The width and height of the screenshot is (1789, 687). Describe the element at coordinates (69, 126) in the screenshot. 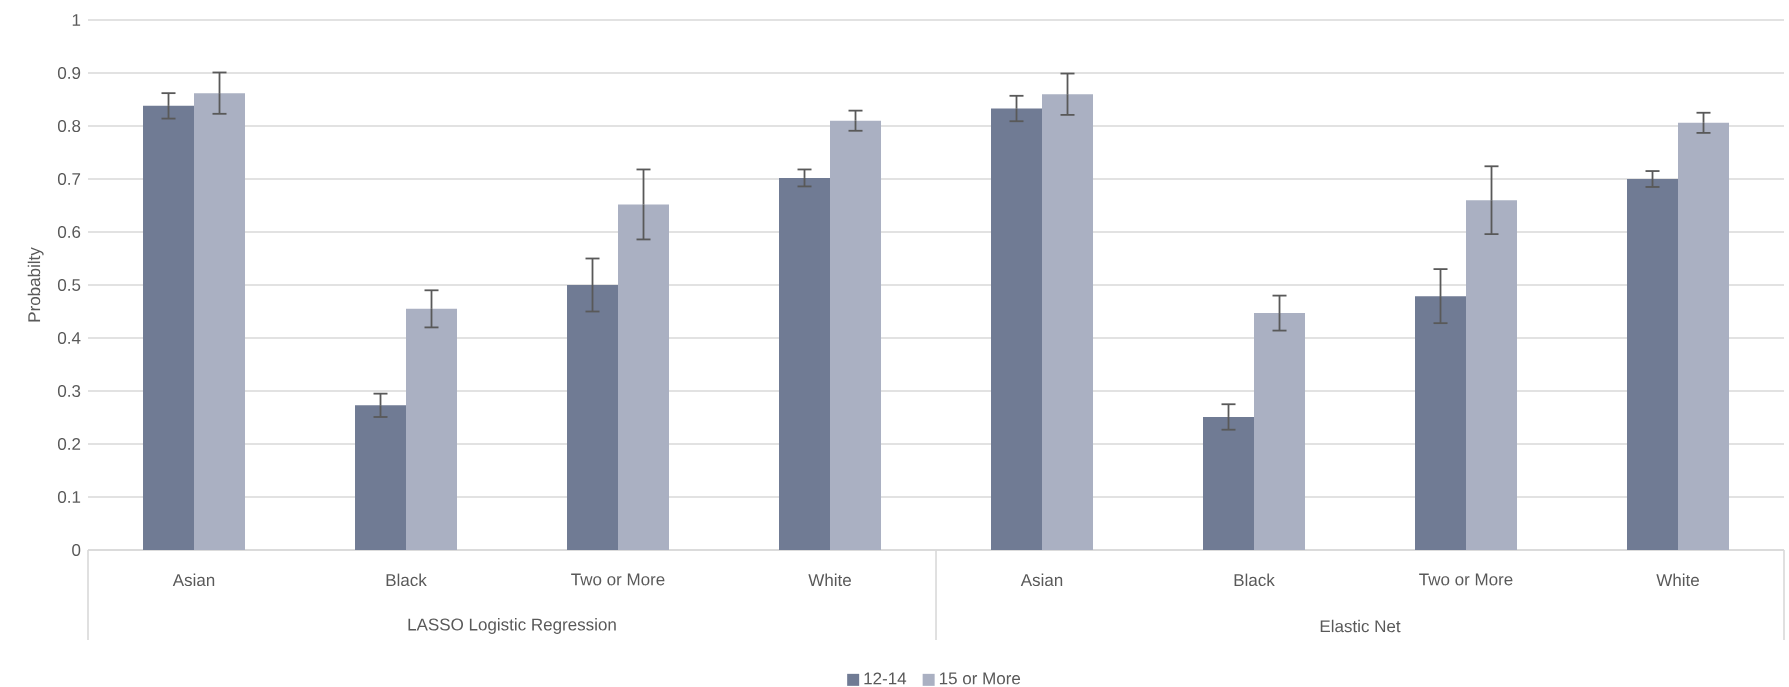

I see `y-tick-label: 0.8` at that location.